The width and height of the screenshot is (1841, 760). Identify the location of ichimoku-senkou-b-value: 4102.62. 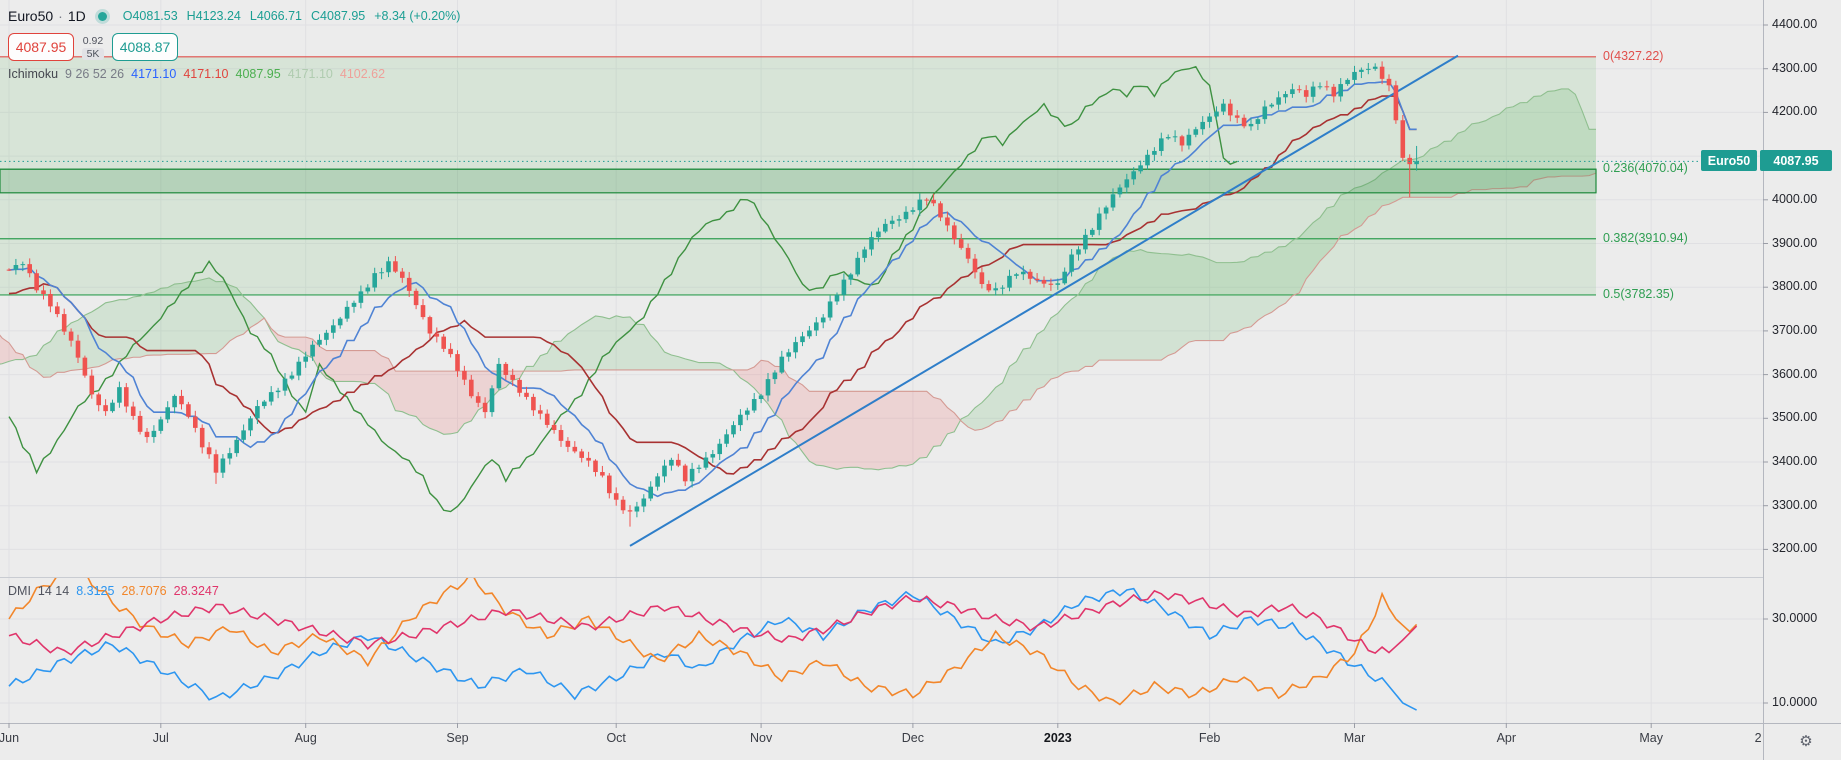
(362, 74).